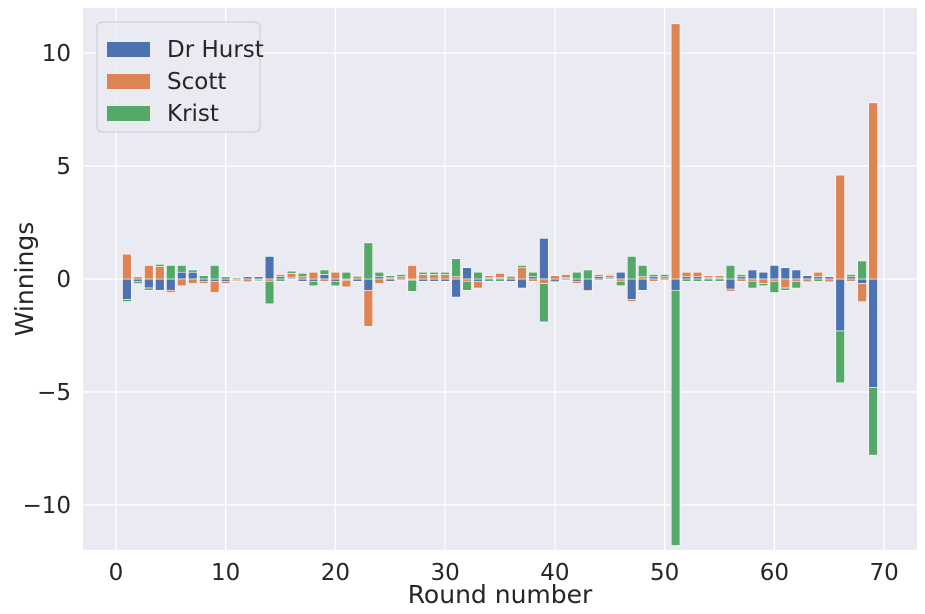 This screenshot has width=925, height=614. What do you see at coordinates (774, 573) in the screenshot?
I see `x-tick-label: 60` at bounding box center [774, 573].